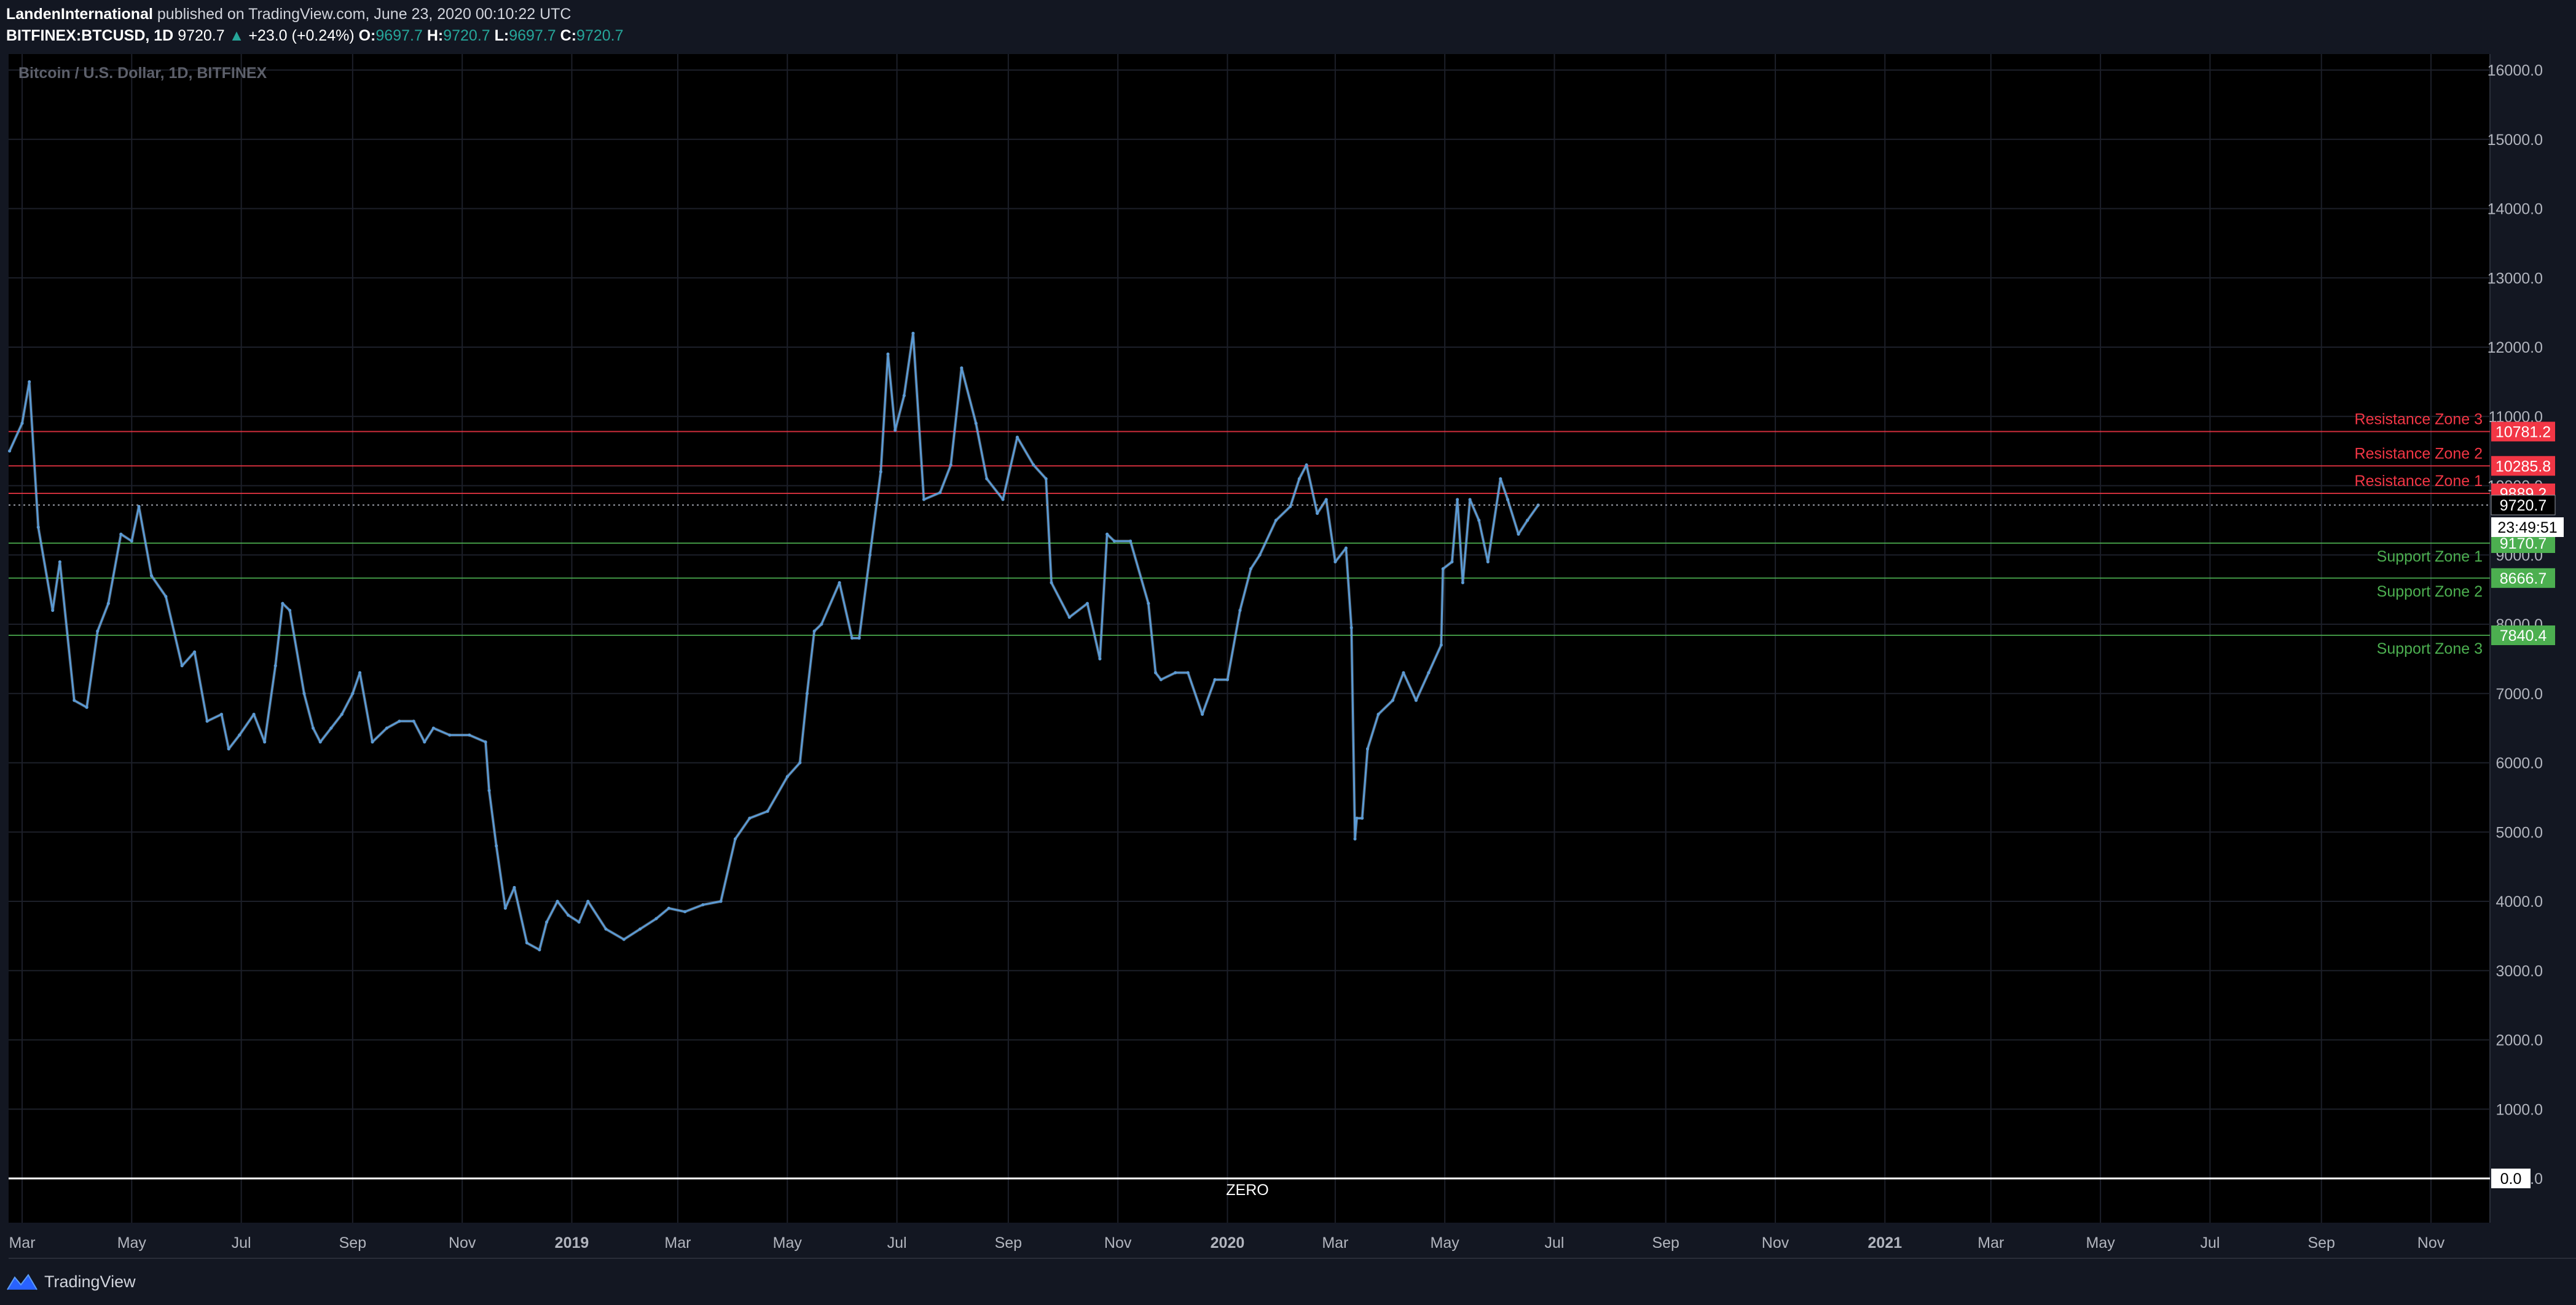 Image resolution: width=2576 pixels, height=1305 pixels. What do you see at coordinates (142, 73) in the screenshot?
I see `chart-title: Bitcoin / U.S. Dollar, 1D, BITFINEX` at bounding box center [142, 73].